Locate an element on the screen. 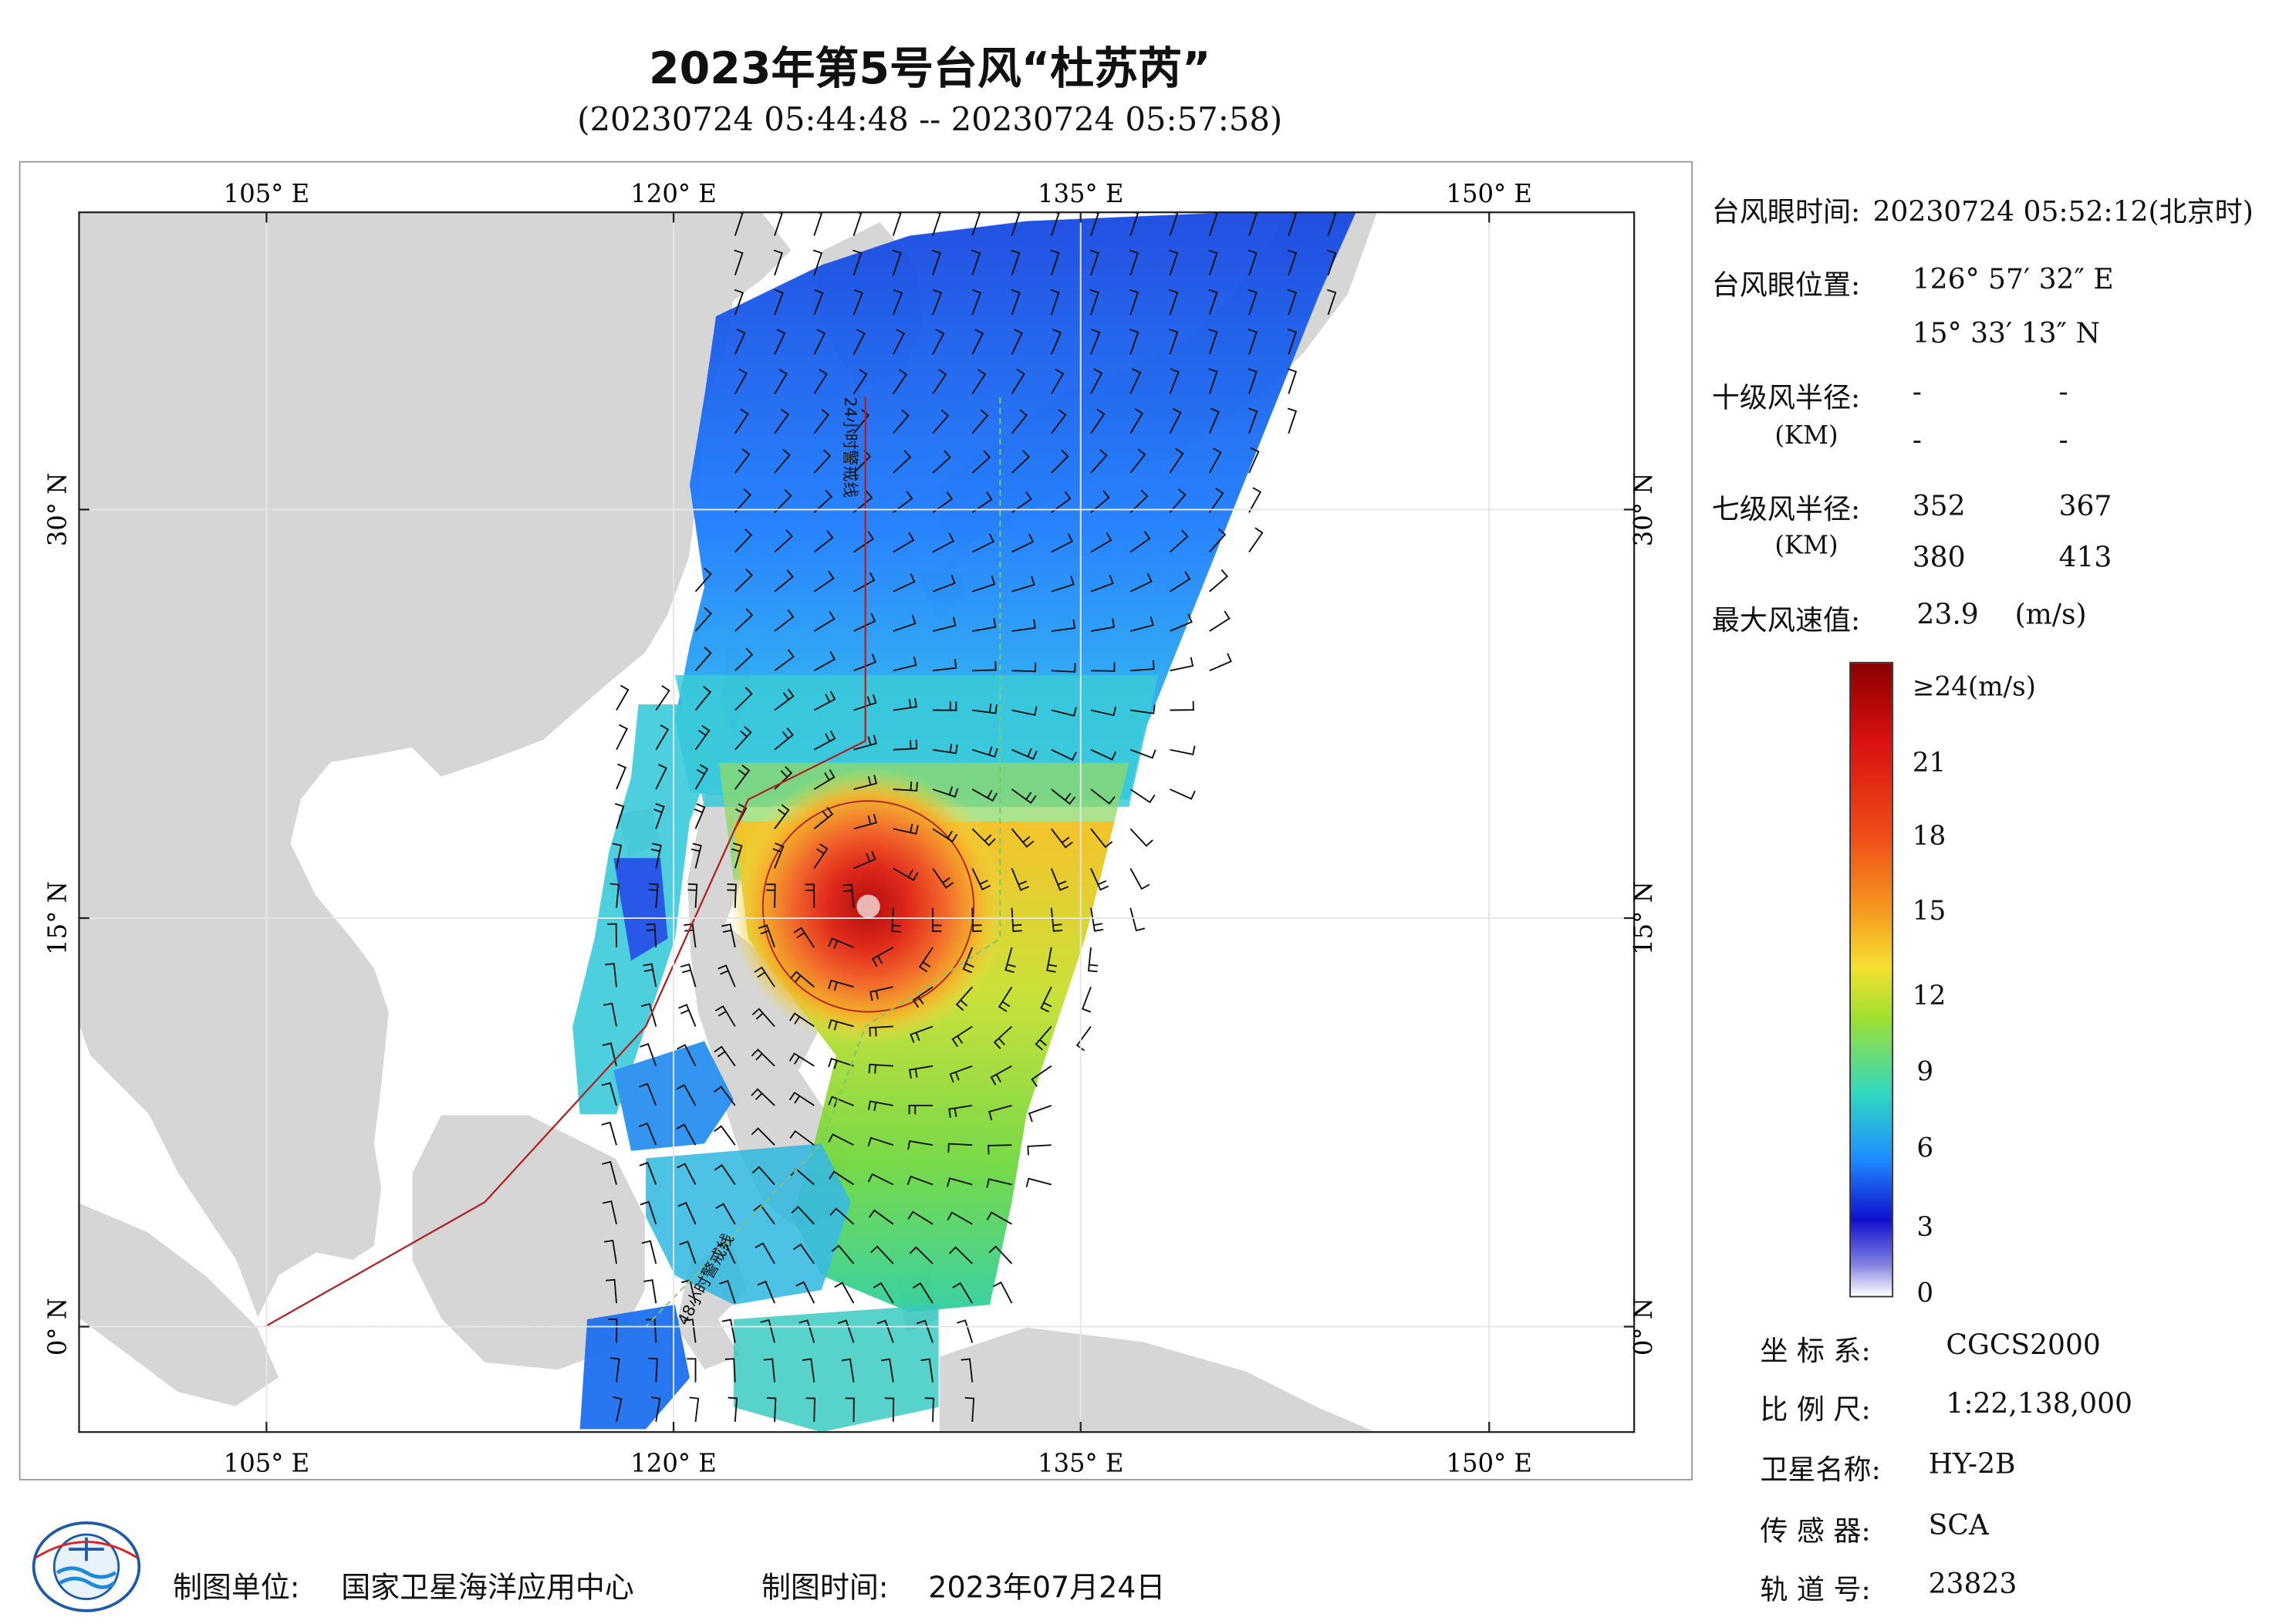  r7-value-sw: 380 is located at coordinates (1939, 558).